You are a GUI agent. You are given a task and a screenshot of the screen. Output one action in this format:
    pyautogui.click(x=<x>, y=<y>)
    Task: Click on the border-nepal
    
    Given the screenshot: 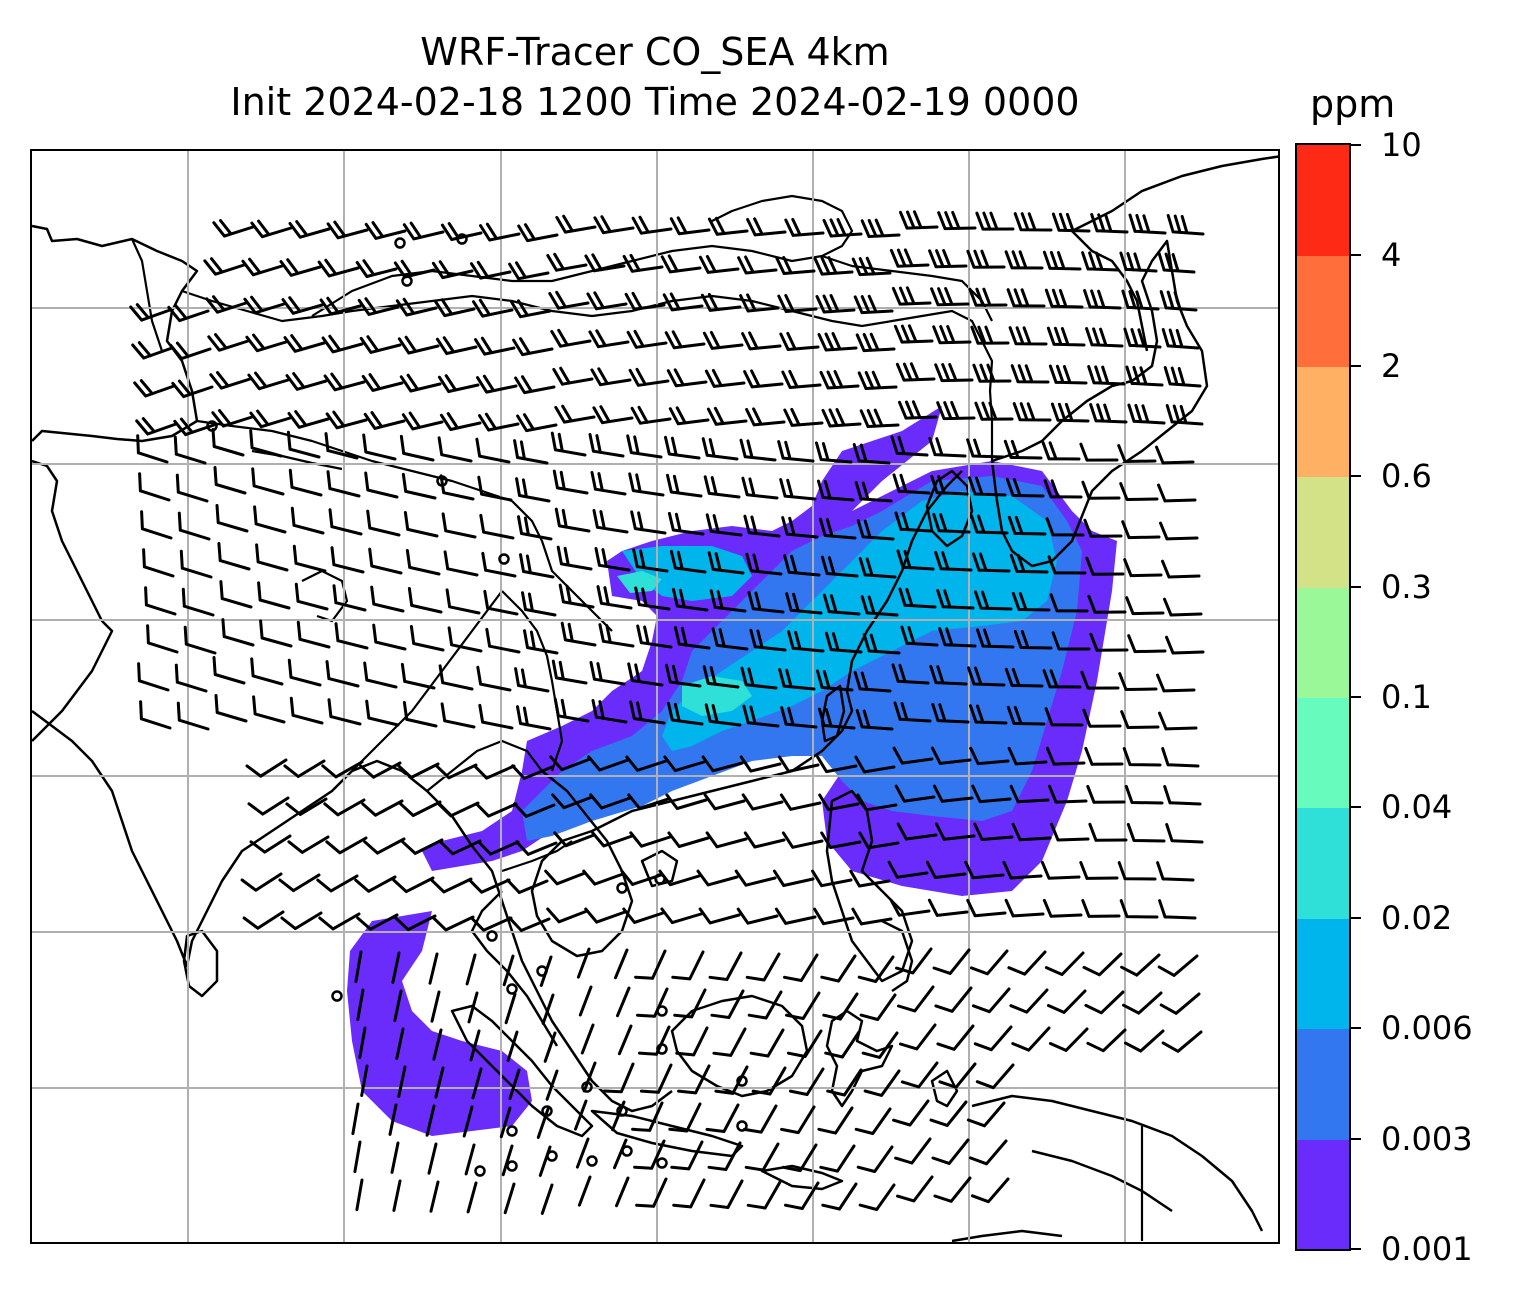 What is the action you would take?
    pyautogui.click(x=297, y=460)
    